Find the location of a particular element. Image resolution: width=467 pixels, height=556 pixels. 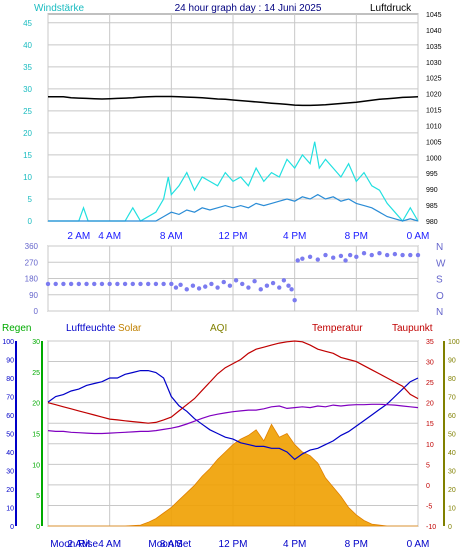

pressure-tick-label: 985 is located at coordinates (432, 206).